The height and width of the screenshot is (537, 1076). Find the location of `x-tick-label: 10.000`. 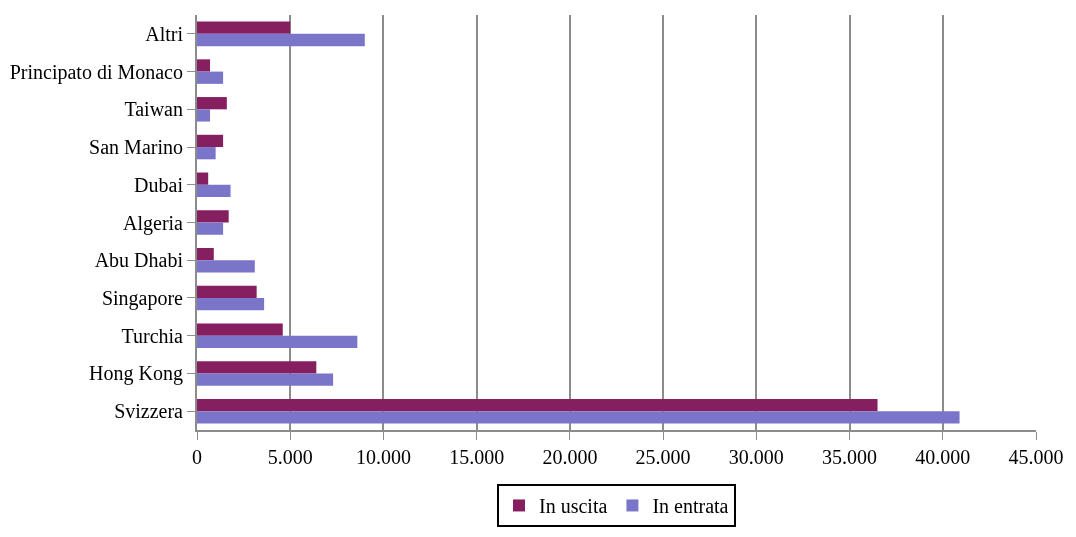

x-tick-label: 10.000 is located at coordinates (383, 457).